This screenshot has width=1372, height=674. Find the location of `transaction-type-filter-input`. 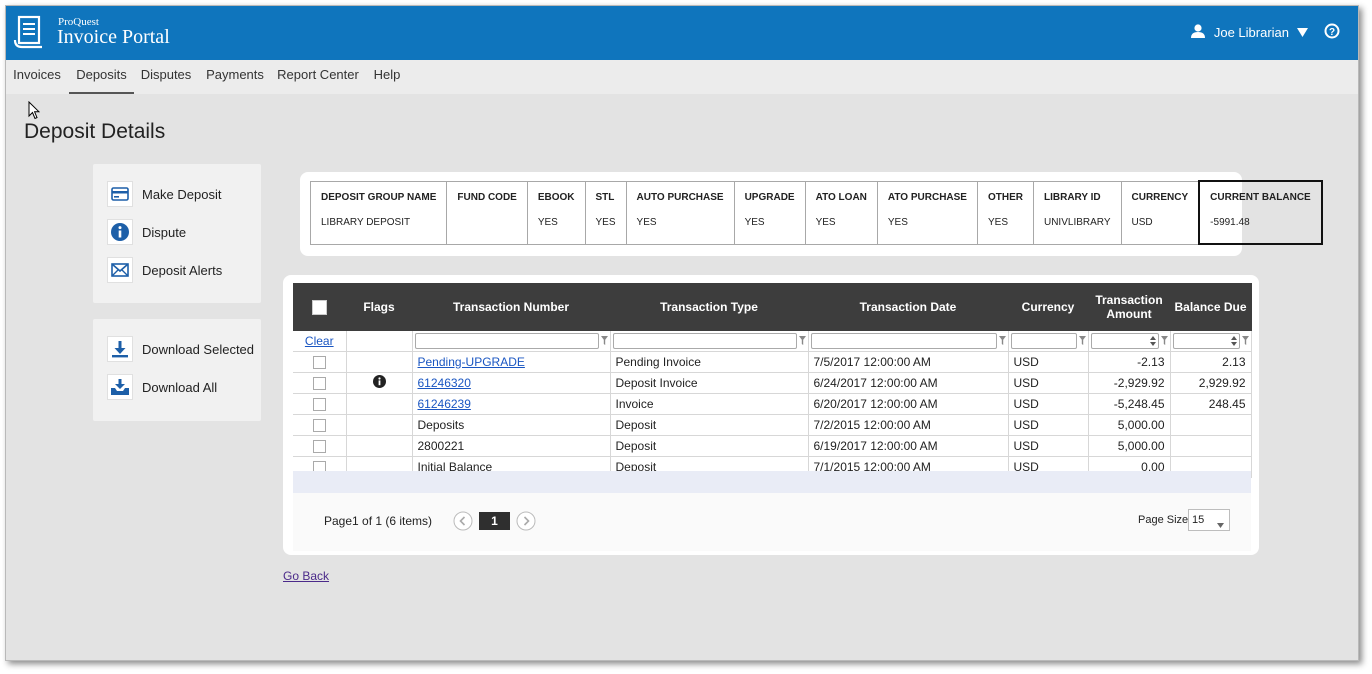

transaction-type-filter-input is located at coordinates (704, 340).